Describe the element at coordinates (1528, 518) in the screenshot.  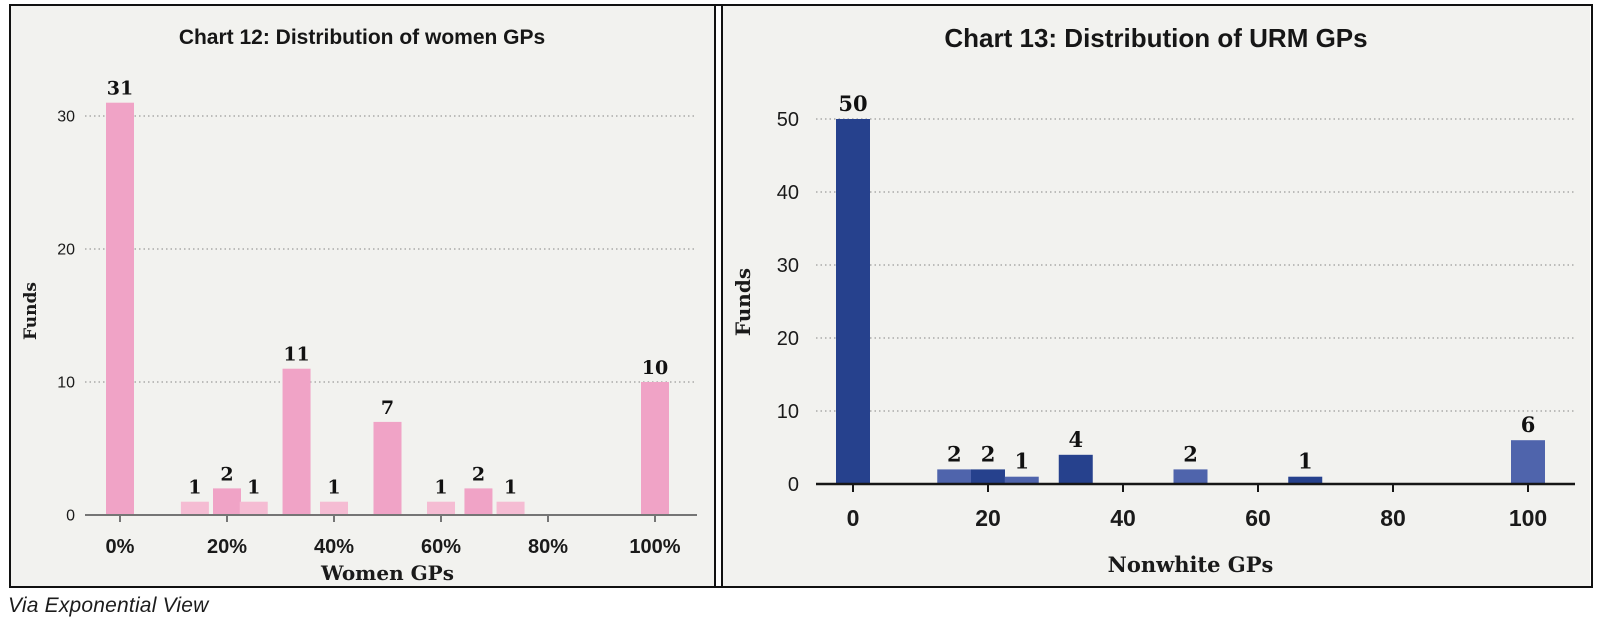
I see `x-tick-label: 100` at that location.